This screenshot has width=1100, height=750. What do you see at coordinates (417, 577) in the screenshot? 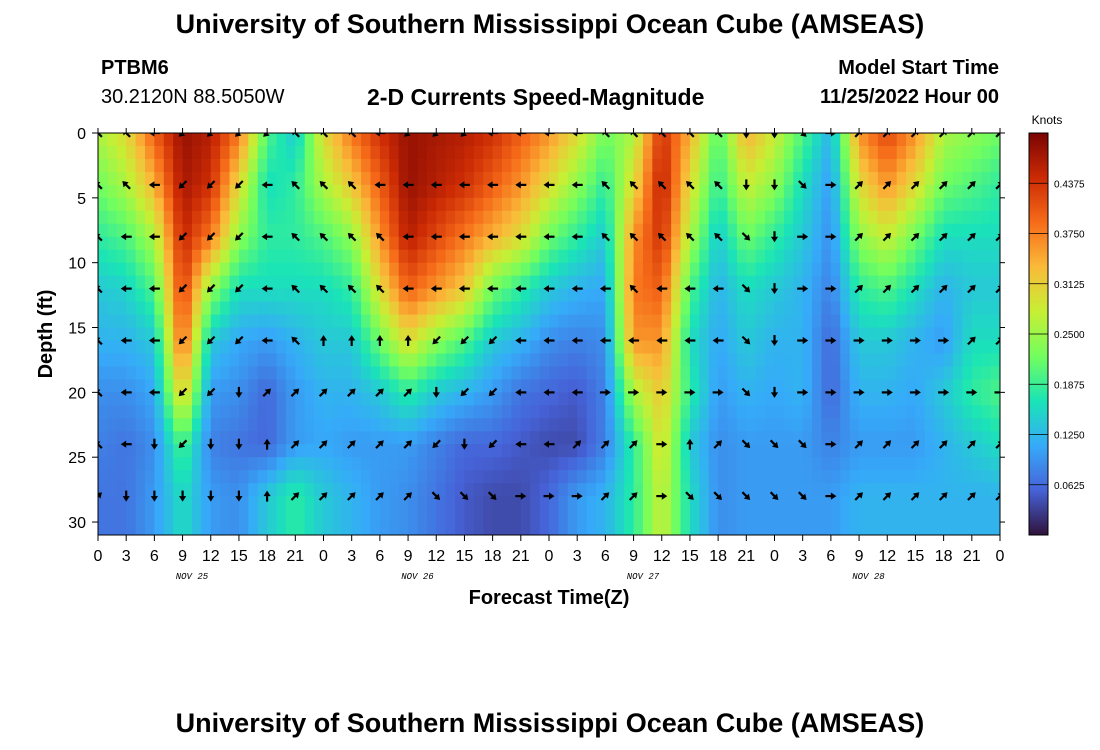
I see `date-label: NOV 26` at bounding box center [417, 577].